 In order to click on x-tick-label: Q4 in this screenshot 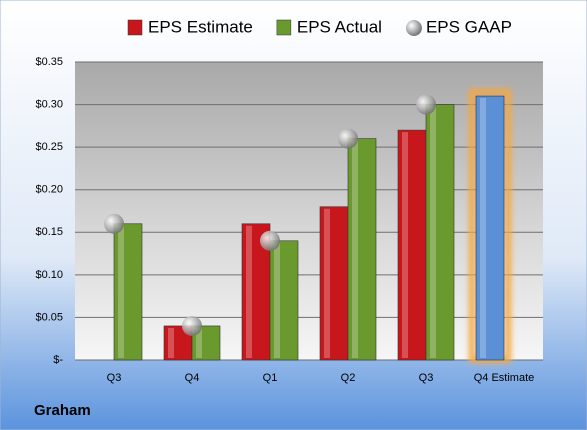, I will do `click(192, 378)`.